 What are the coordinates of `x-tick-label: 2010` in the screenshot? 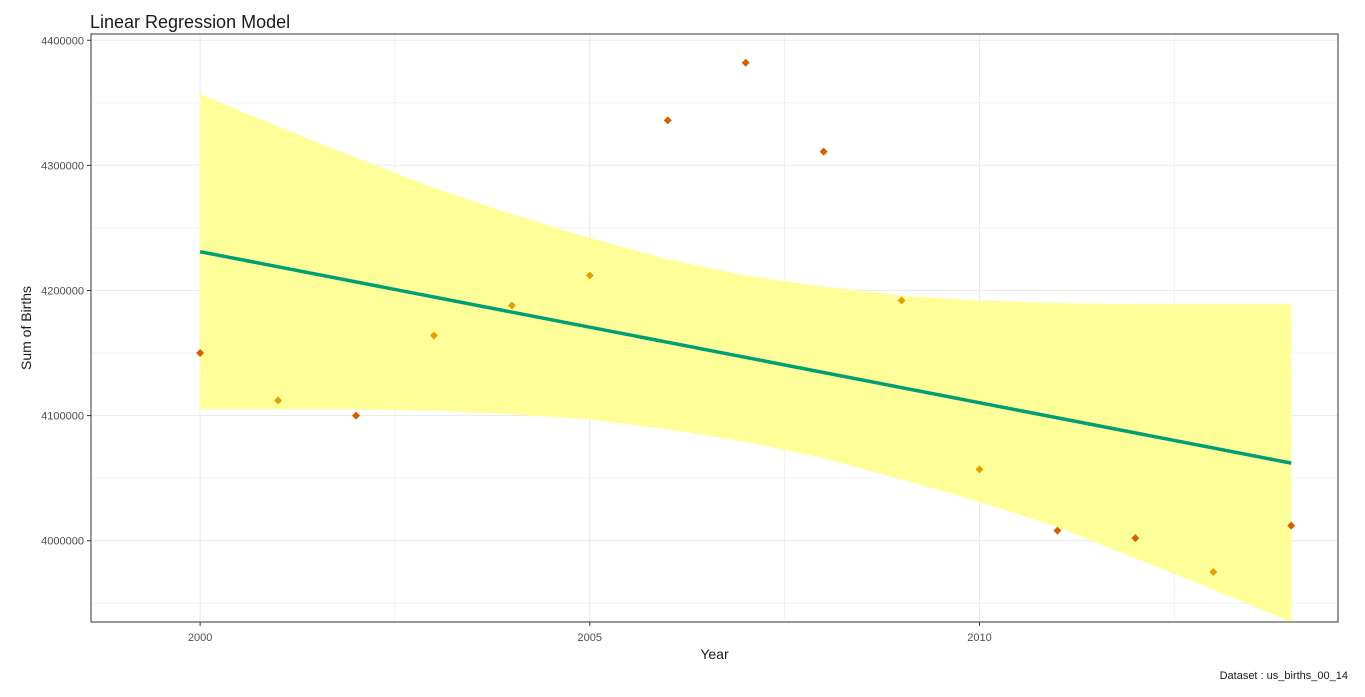 It's located at (979, 638).